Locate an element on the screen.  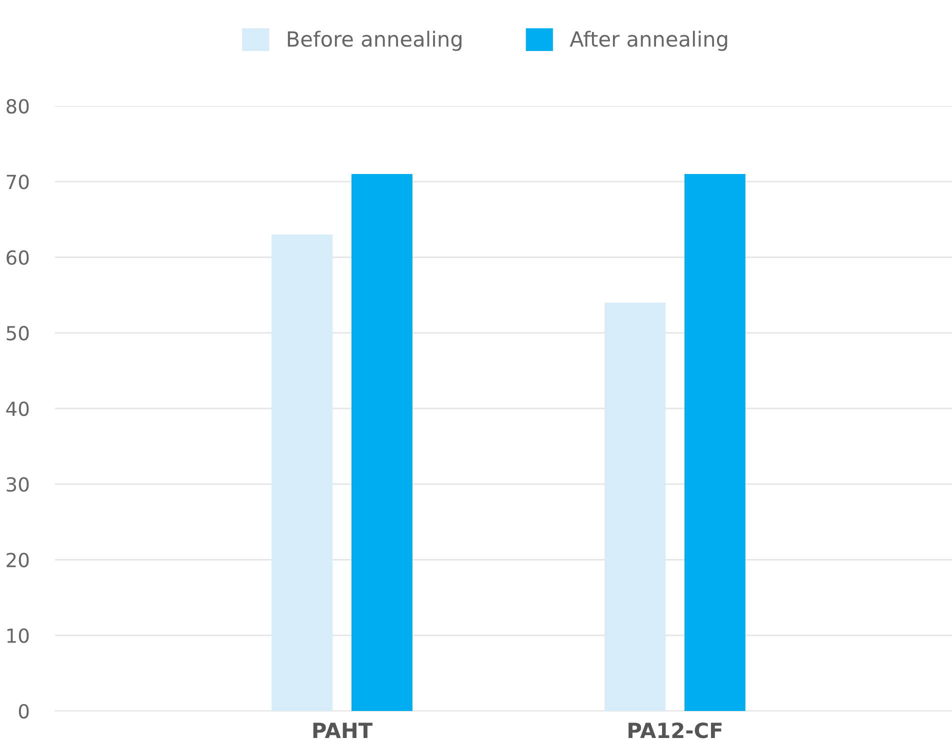
y-tick-label: 80 is located at coordinates (17, 106).